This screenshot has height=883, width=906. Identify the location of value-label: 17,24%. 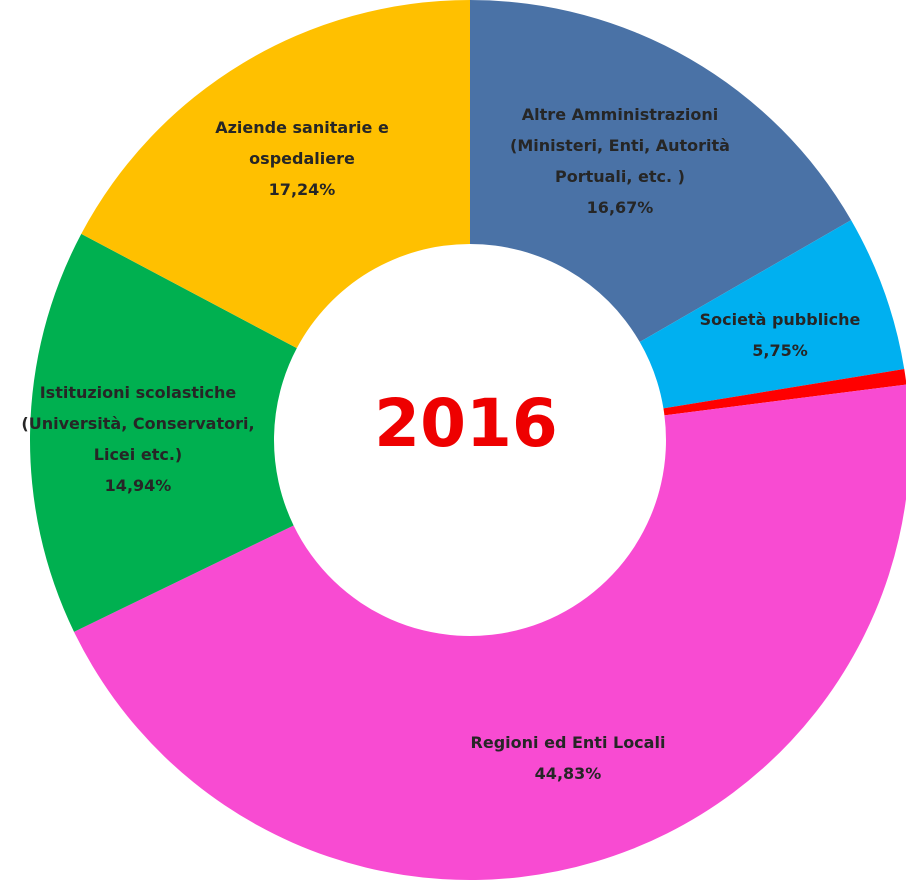
(302, 189).